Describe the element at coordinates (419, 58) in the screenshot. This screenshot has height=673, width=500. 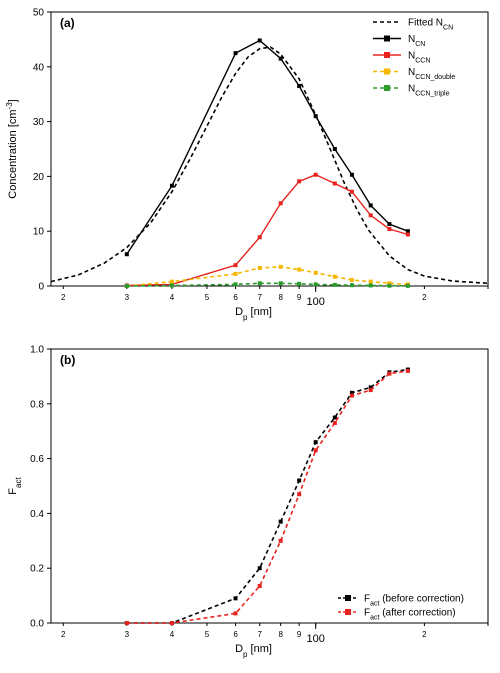
I see `legend-entry: NCCN` at that location.